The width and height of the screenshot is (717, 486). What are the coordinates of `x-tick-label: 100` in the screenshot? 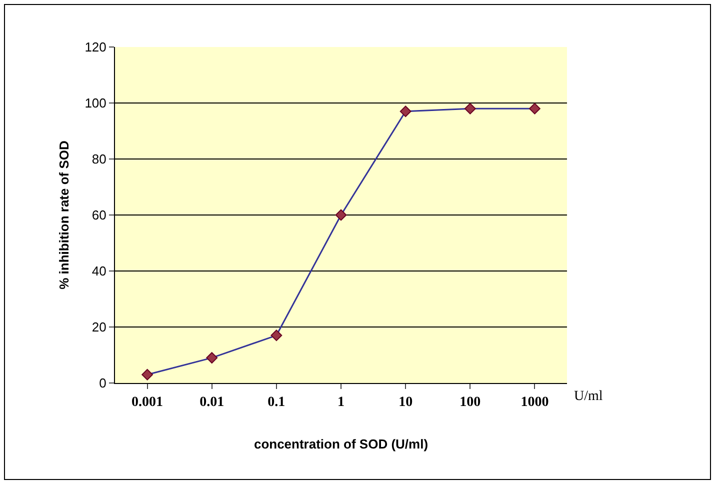 It's located at (470, 402).